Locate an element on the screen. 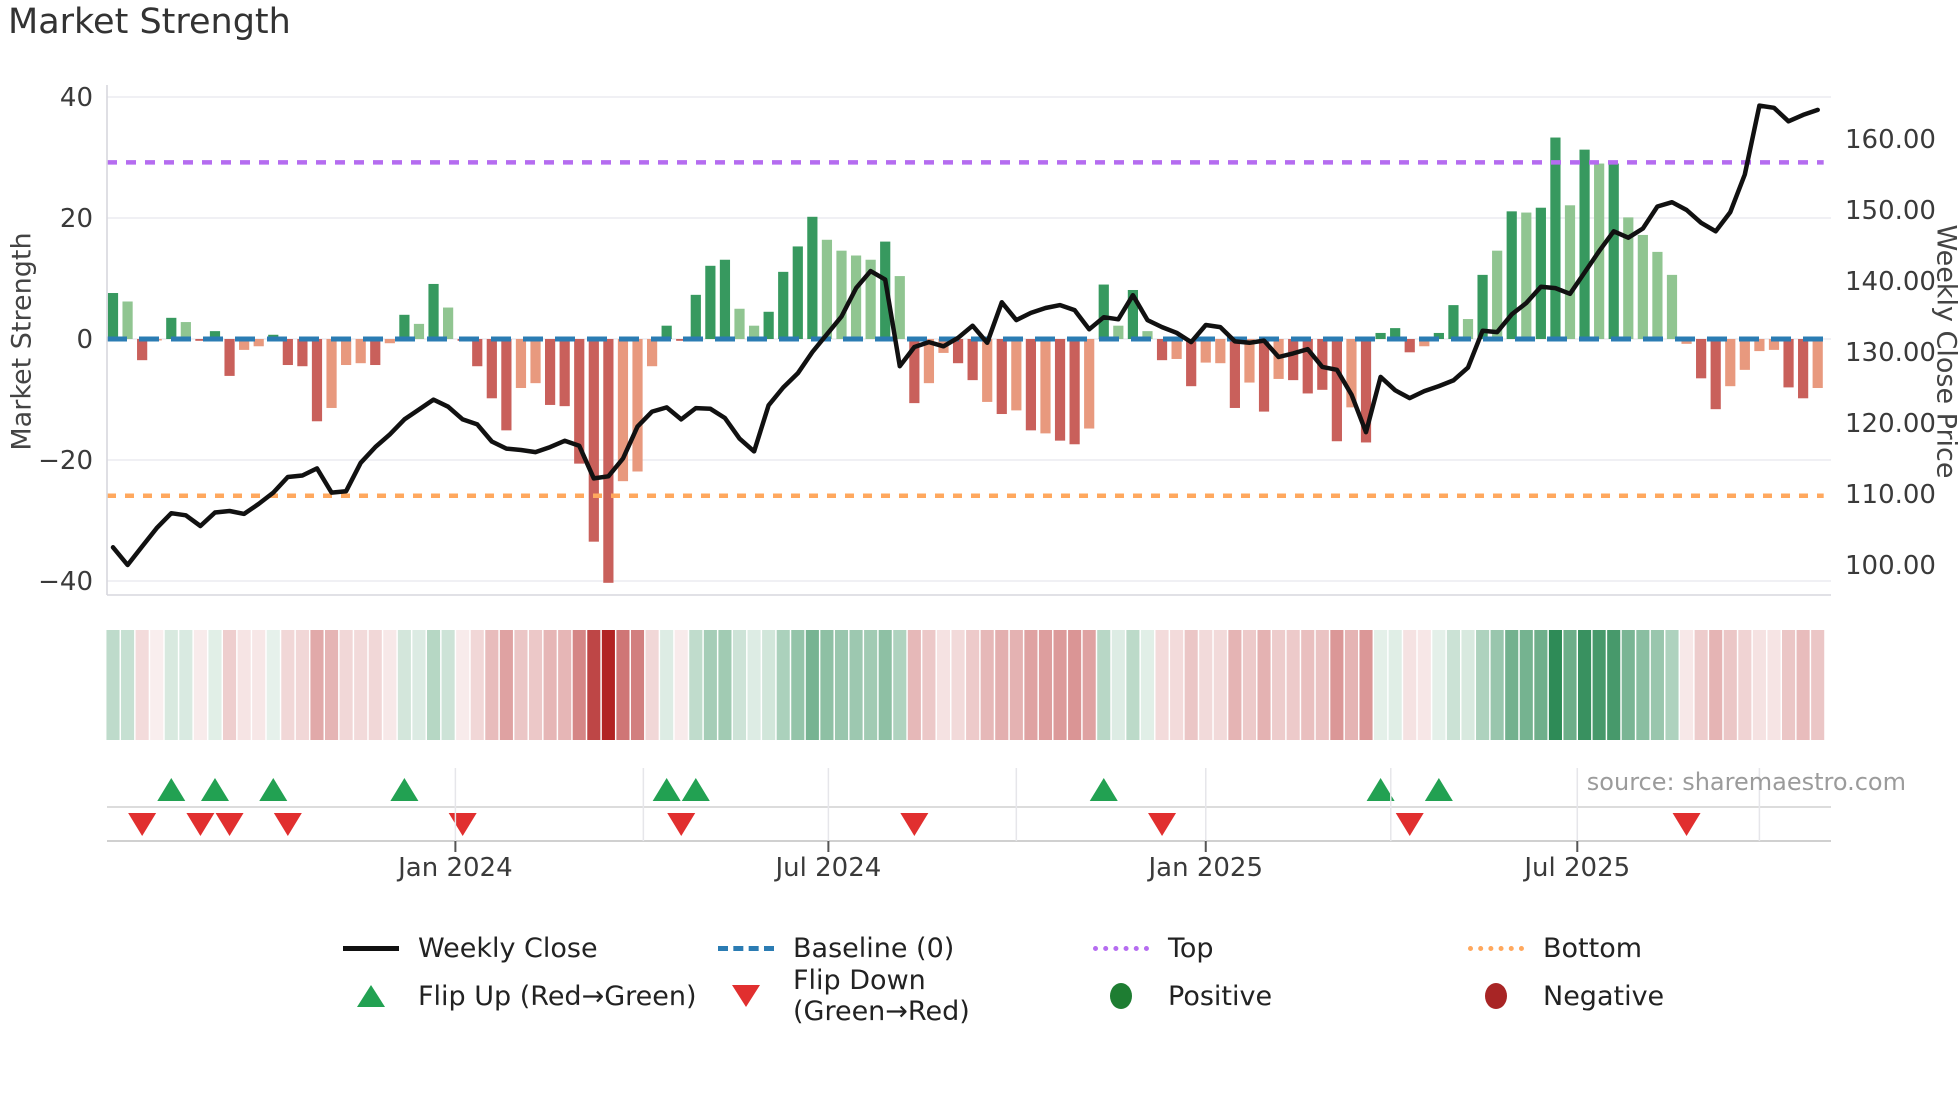 This screenshot has width=1960, height=1102. legend-label: Weekly Close is located at coordinates (508, 948).